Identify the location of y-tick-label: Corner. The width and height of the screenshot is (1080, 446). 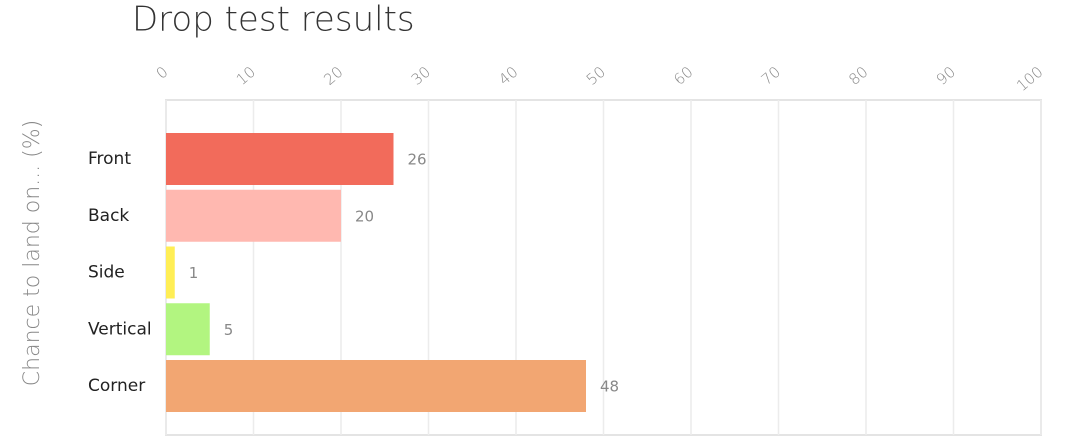
(116, 386).